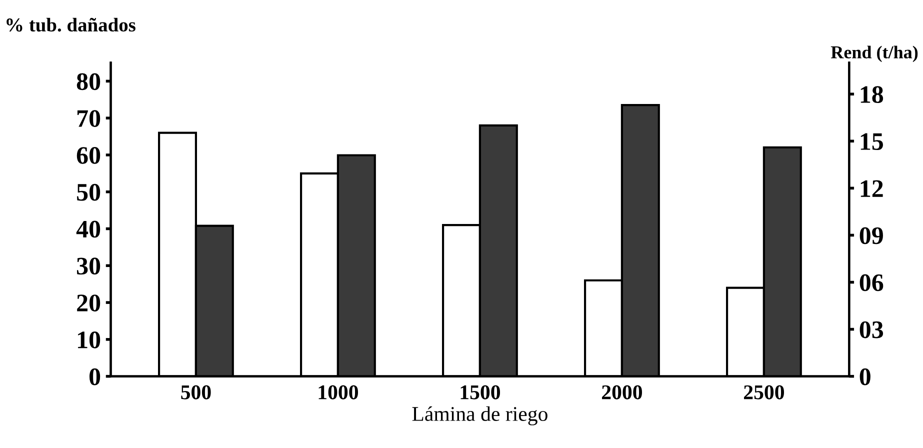 The width and height of the screenshot is (923, 448). I want to click on x-tick-label: 2000, so click(622, 392).